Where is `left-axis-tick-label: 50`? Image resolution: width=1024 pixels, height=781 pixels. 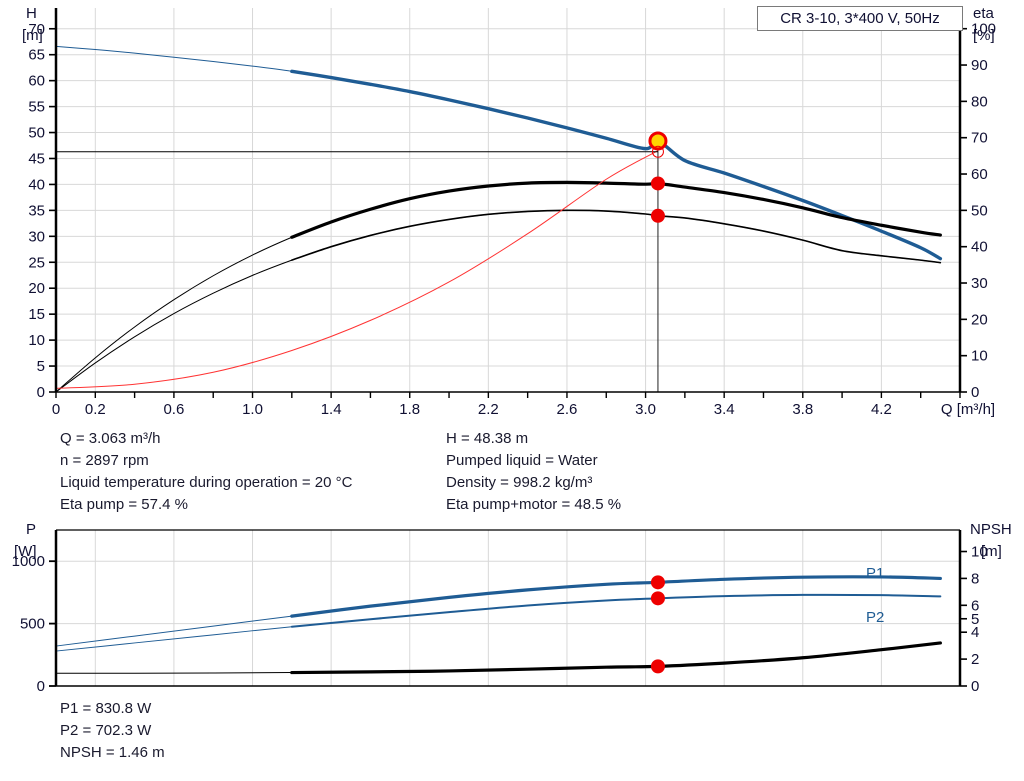
left-axis-tick-label: 50 is located at coordinates (36, 133).